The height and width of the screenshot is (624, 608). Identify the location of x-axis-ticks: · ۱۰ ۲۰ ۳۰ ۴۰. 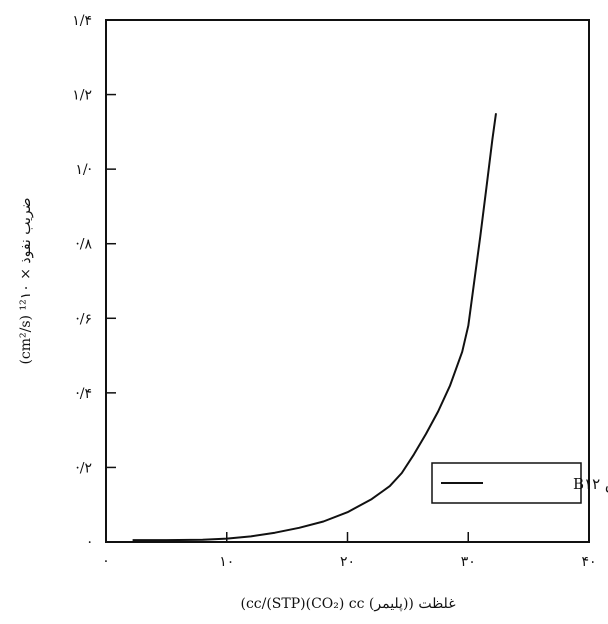
(350, 551).